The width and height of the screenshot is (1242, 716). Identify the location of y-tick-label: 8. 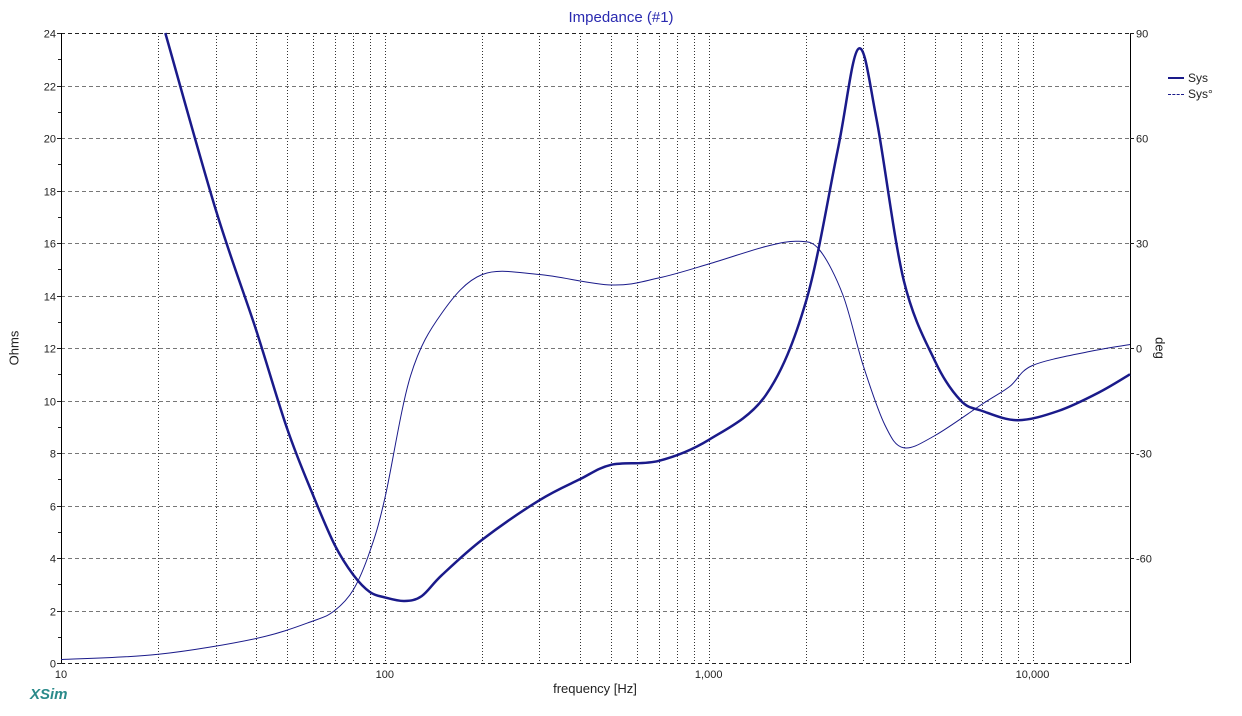
(53, 455).